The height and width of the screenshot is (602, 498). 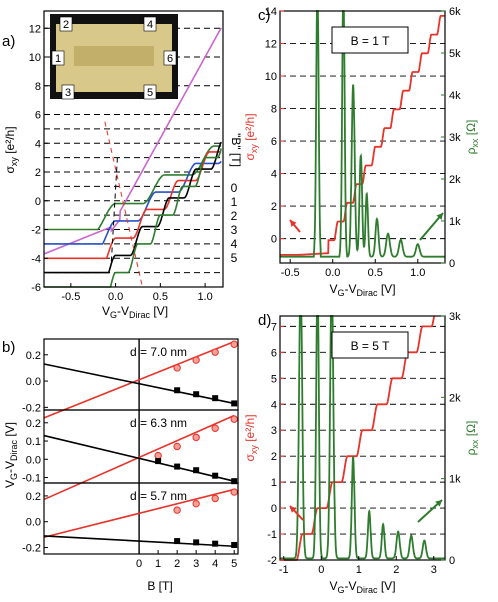 I want to click on a-xlabel-part: Dirac, so click(x=140, y=315).